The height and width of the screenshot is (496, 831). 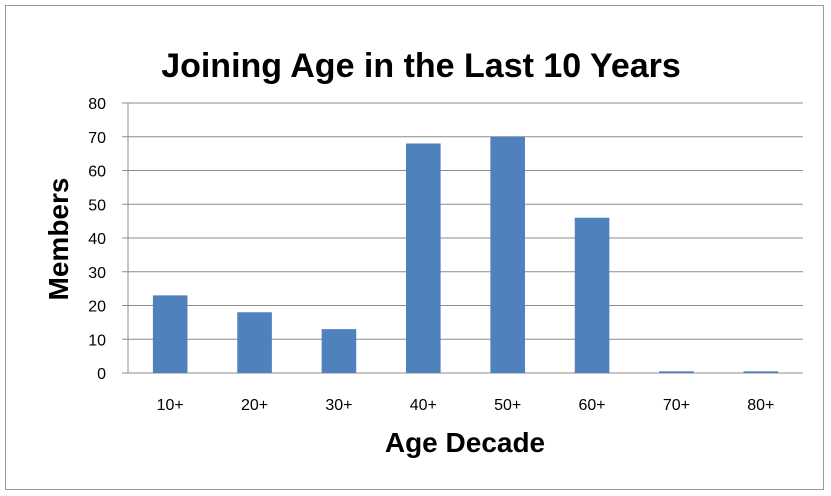 I want to click on y-tick-label: 30, so click(x=97, y=273).